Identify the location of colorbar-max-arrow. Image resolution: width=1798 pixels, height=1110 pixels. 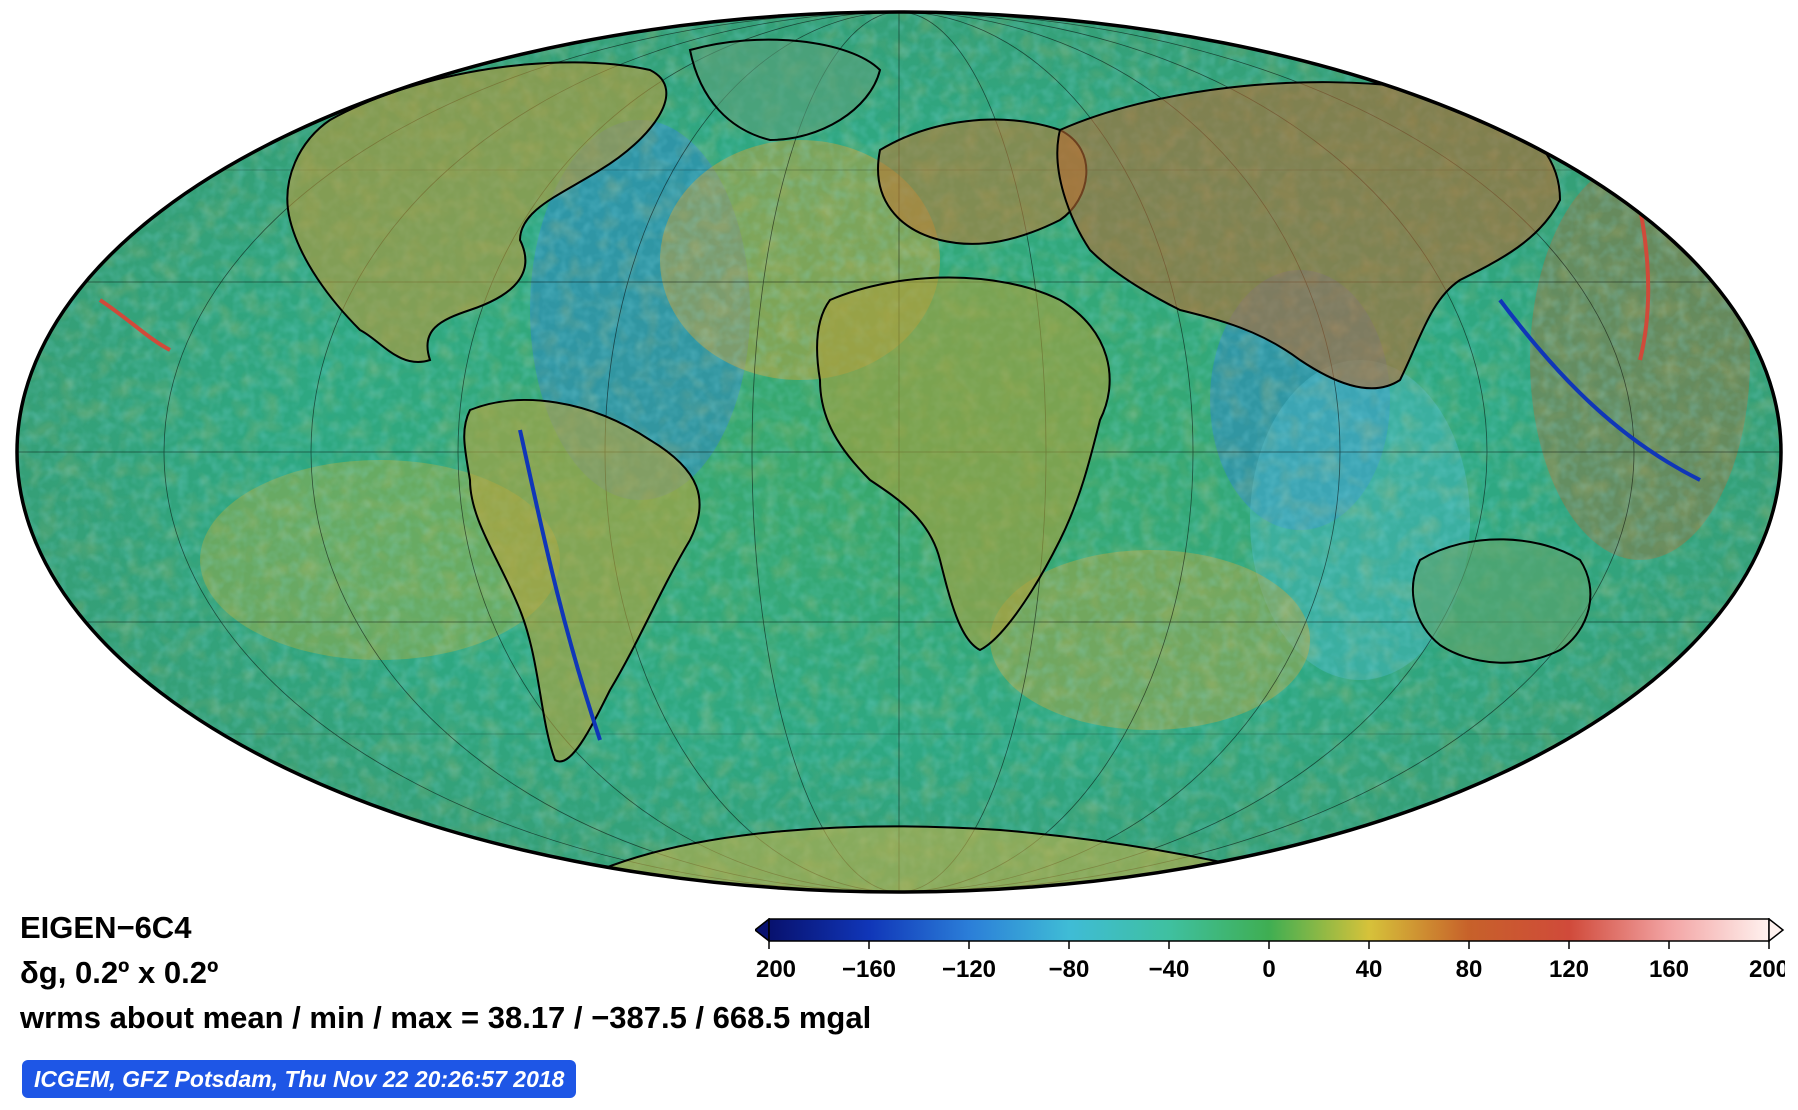
(1776, 930).